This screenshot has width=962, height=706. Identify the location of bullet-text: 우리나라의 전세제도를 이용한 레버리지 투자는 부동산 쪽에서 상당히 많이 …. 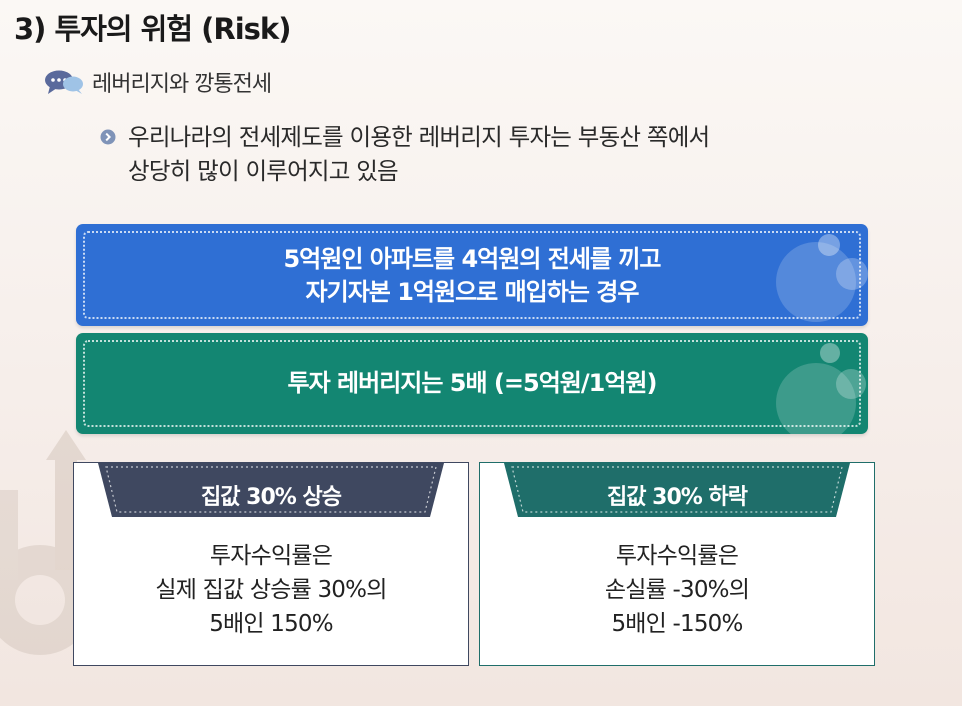
(419, 154).